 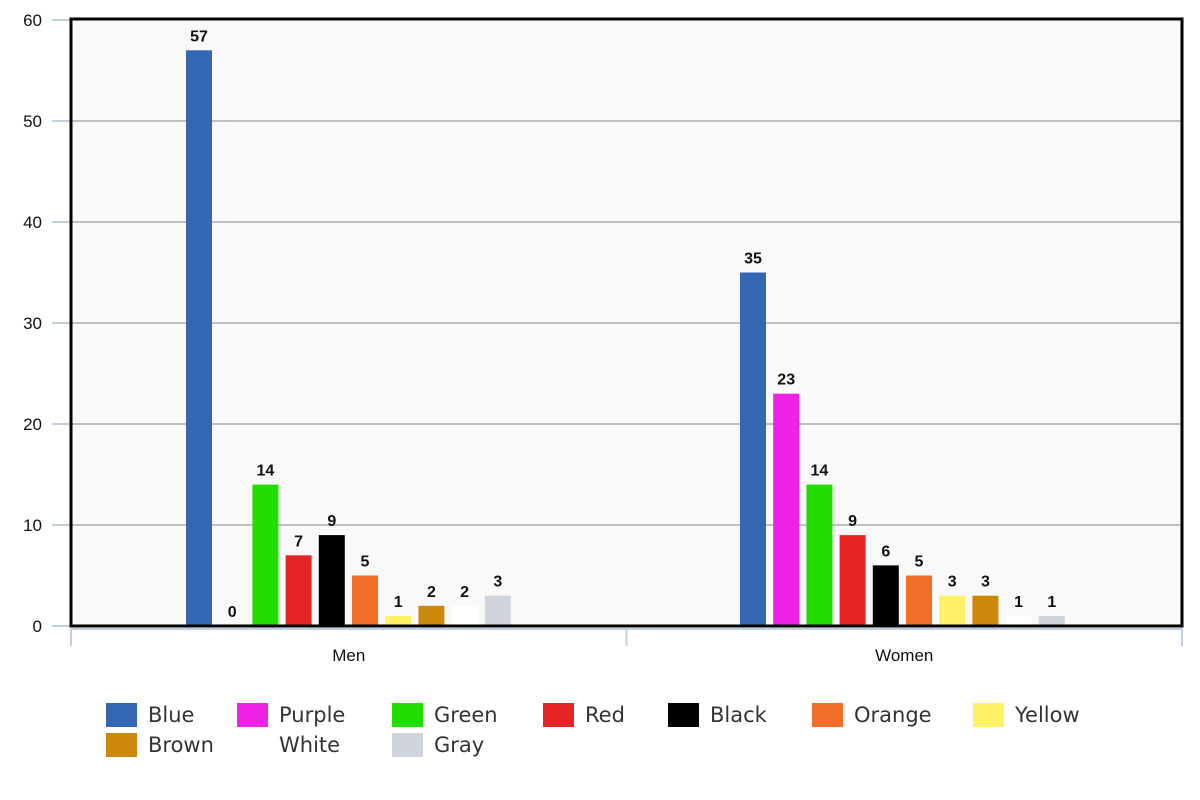 What do you see at coordinates (819, 555) in the screenshot?
I see `bar-green-women` at bounding box center [819, 555].